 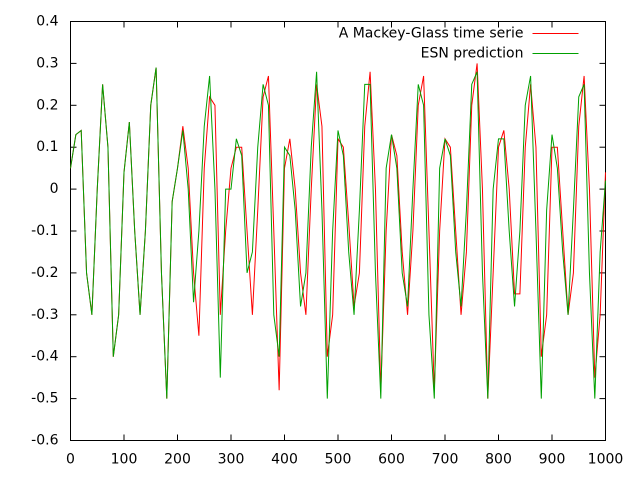 What do you see at coordinates (472, 54) in the screenshot?
I see `legend-label: ESN prediction` at bounding box center [472, 54].